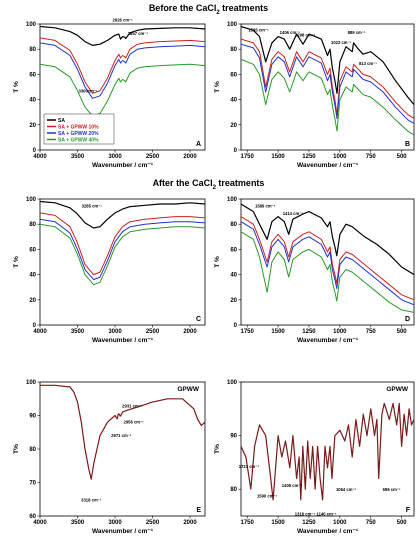 Image resolution: width=417 pixels, height=550 pixels. I want to click on peak-annotation: 2926 cm⁻¹, so click(123, 19).